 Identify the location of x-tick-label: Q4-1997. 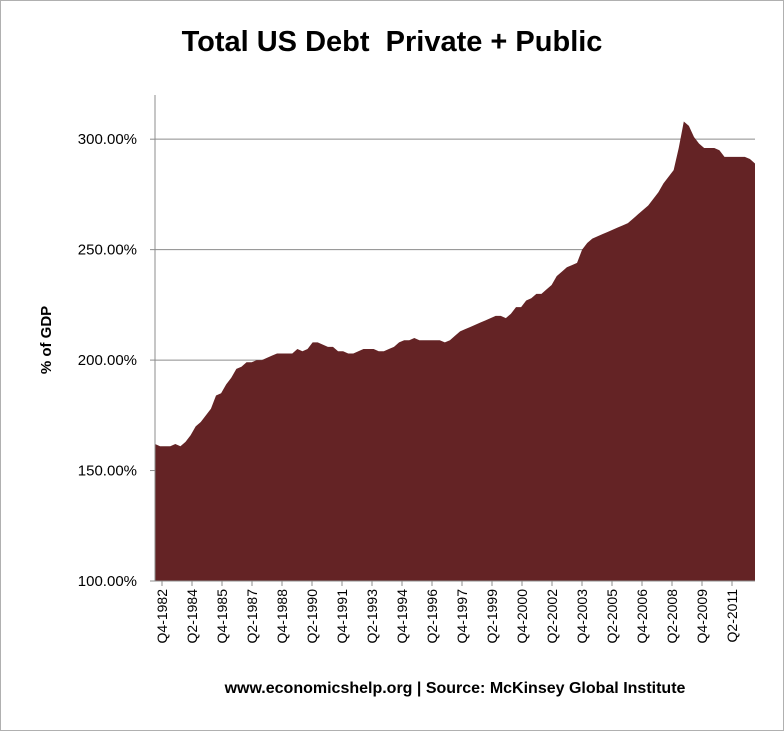
(462, 616).